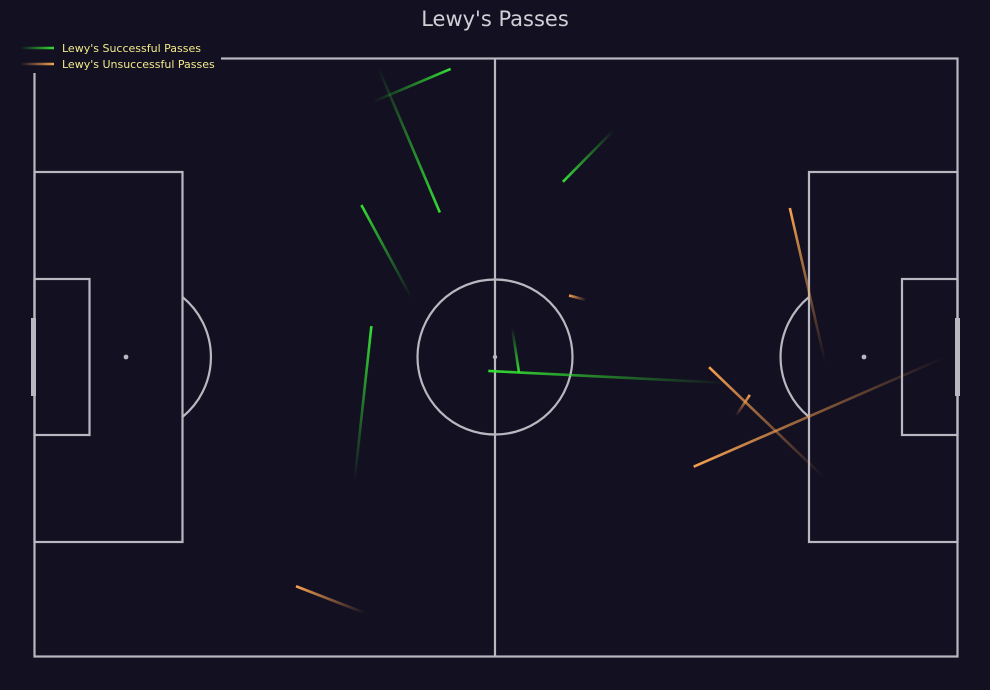  Describe the element at coordinates (929, 357) in the screenshot. I see `right-six-yard-box` at that location.